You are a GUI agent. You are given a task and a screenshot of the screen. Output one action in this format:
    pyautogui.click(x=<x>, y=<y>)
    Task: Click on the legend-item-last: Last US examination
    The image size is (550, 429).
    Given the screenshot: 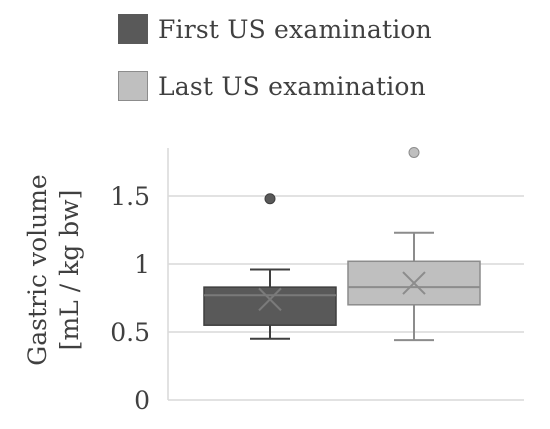 What is the action you would take?
    pyautogui.click(x=275, y=86)
    